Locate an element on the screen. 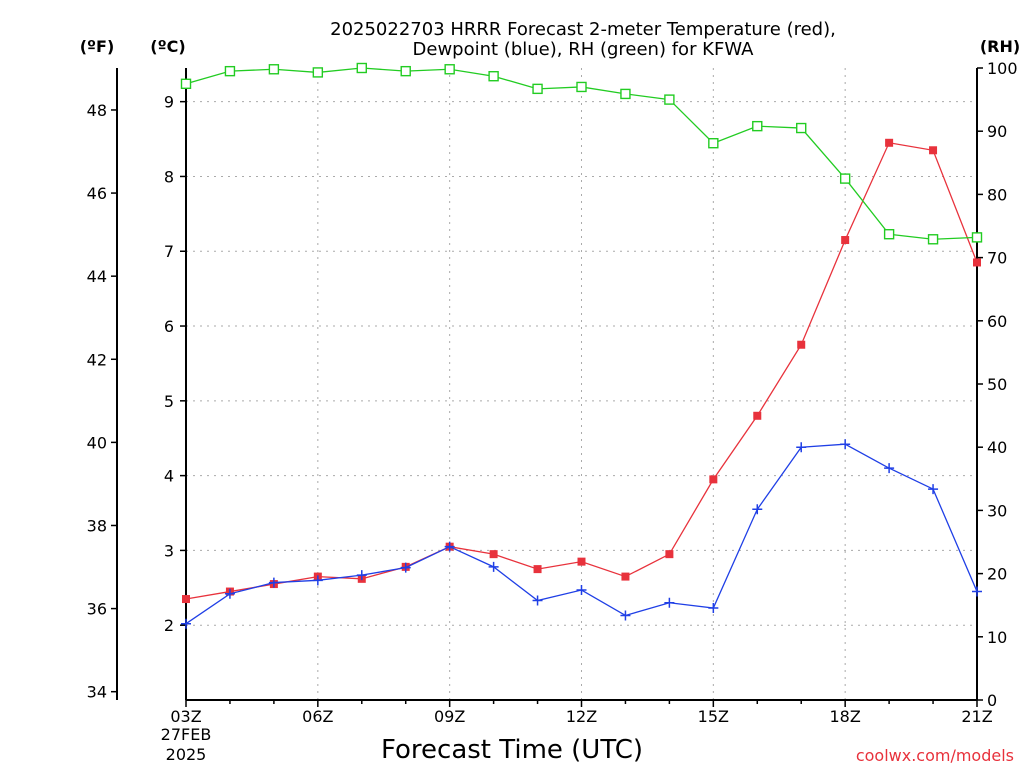  celsius-tick-label: 9 is located at coordinates (169, 102).